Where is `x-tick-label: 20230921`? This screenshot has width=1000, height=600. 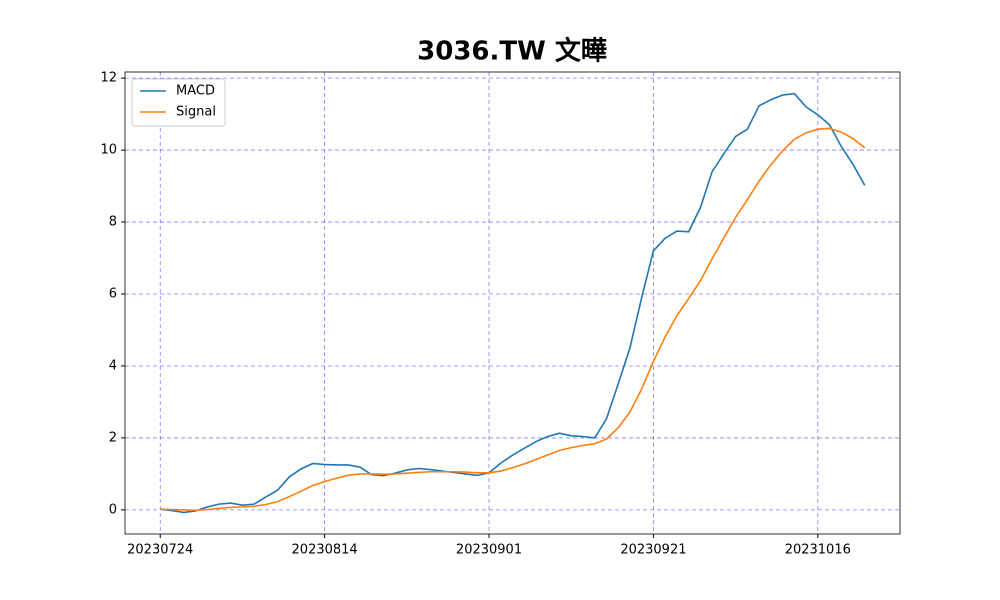
x-tick-label: 20230921 is located at coordinates (653, 550).